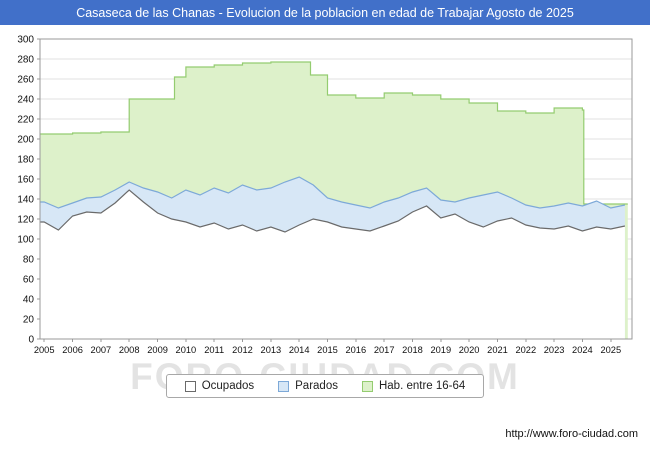 This screenshot has height=450, width=650. Describe the element at coordinates (129, 350) in the screenshot. I see `svg-text: 2008` at that location.